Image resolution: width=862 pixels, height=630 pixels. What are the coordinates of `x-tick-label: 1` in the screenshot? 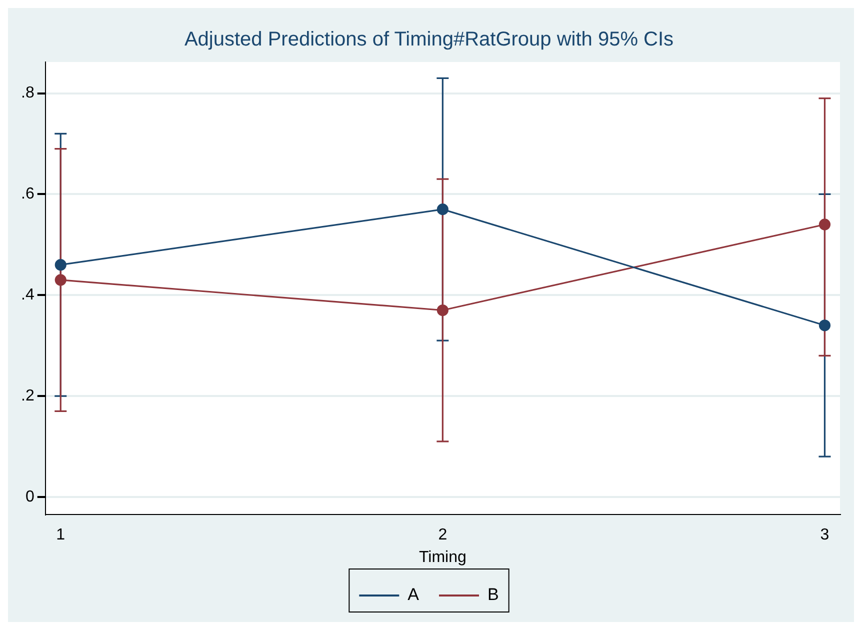 It's located at (61, 535).